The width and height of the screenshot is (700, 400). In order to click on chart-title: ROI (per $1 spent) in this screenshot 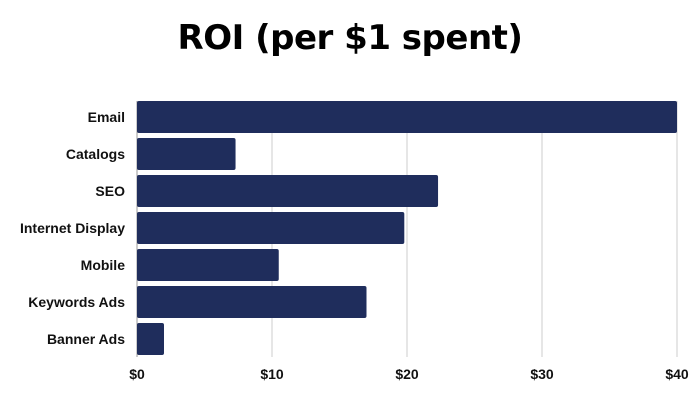, I will do `click(350, 38)`.